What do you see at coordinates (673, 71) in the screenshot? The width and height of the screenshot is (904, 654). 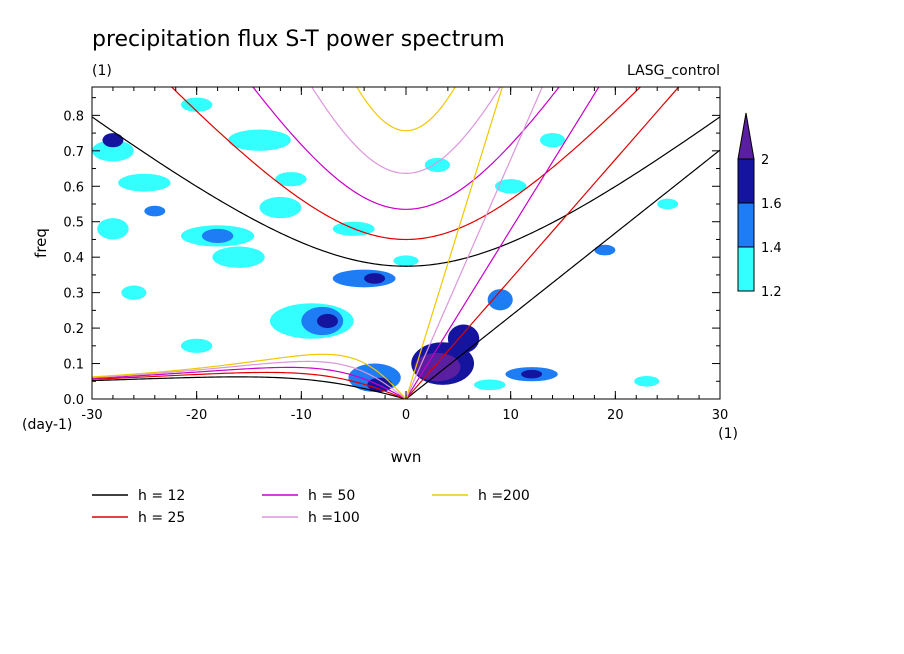 I see `chart-subtitle-right: LASG_control` at bounding box center [673, 71].